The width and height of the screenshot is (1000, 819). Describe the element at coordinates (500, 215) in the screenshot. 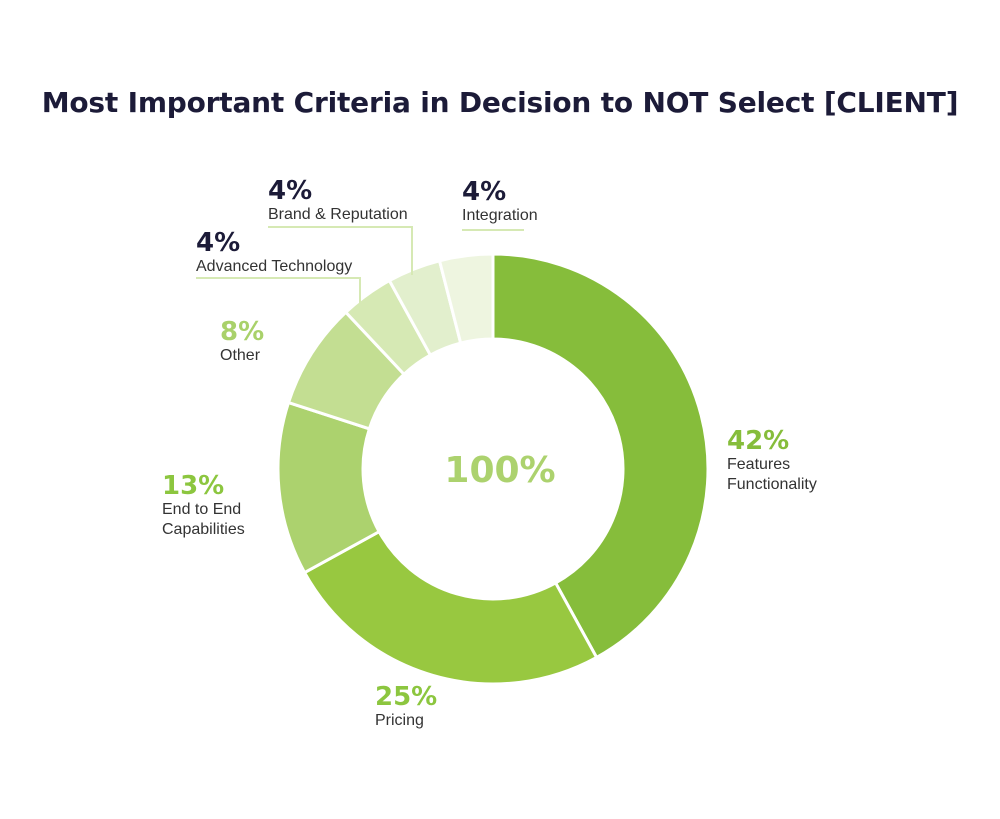

I see `slice-category-label-6-0: Integration` at that location.